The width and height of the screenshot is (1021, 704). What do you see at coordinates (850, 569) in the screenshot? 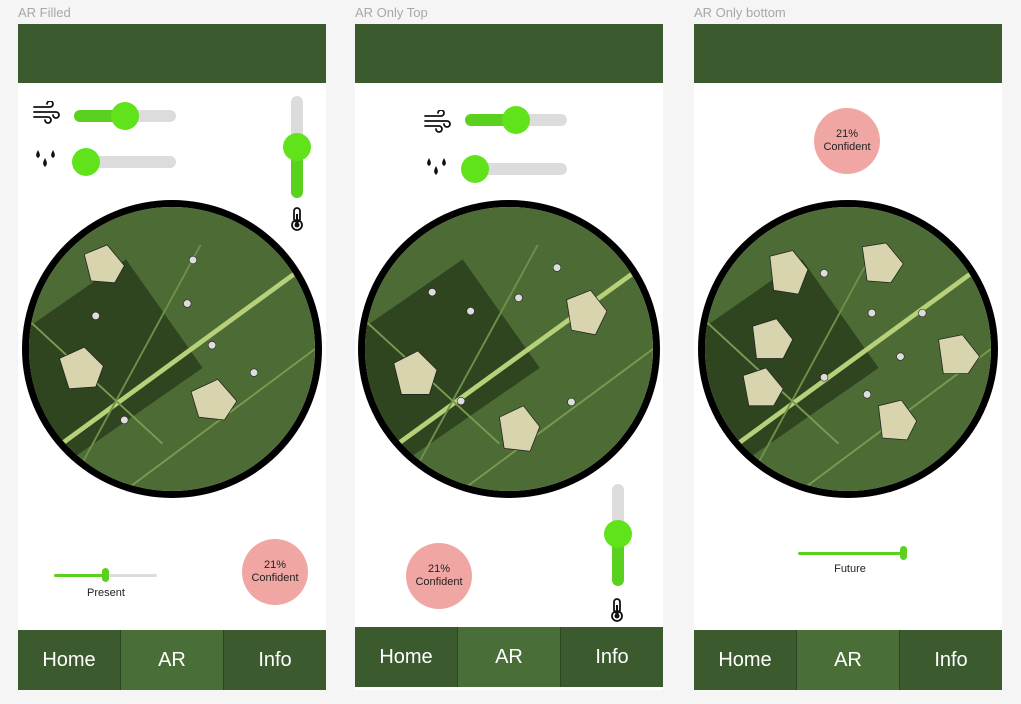
I see `time-slider-label: Future` at bounding box center [850, 569].